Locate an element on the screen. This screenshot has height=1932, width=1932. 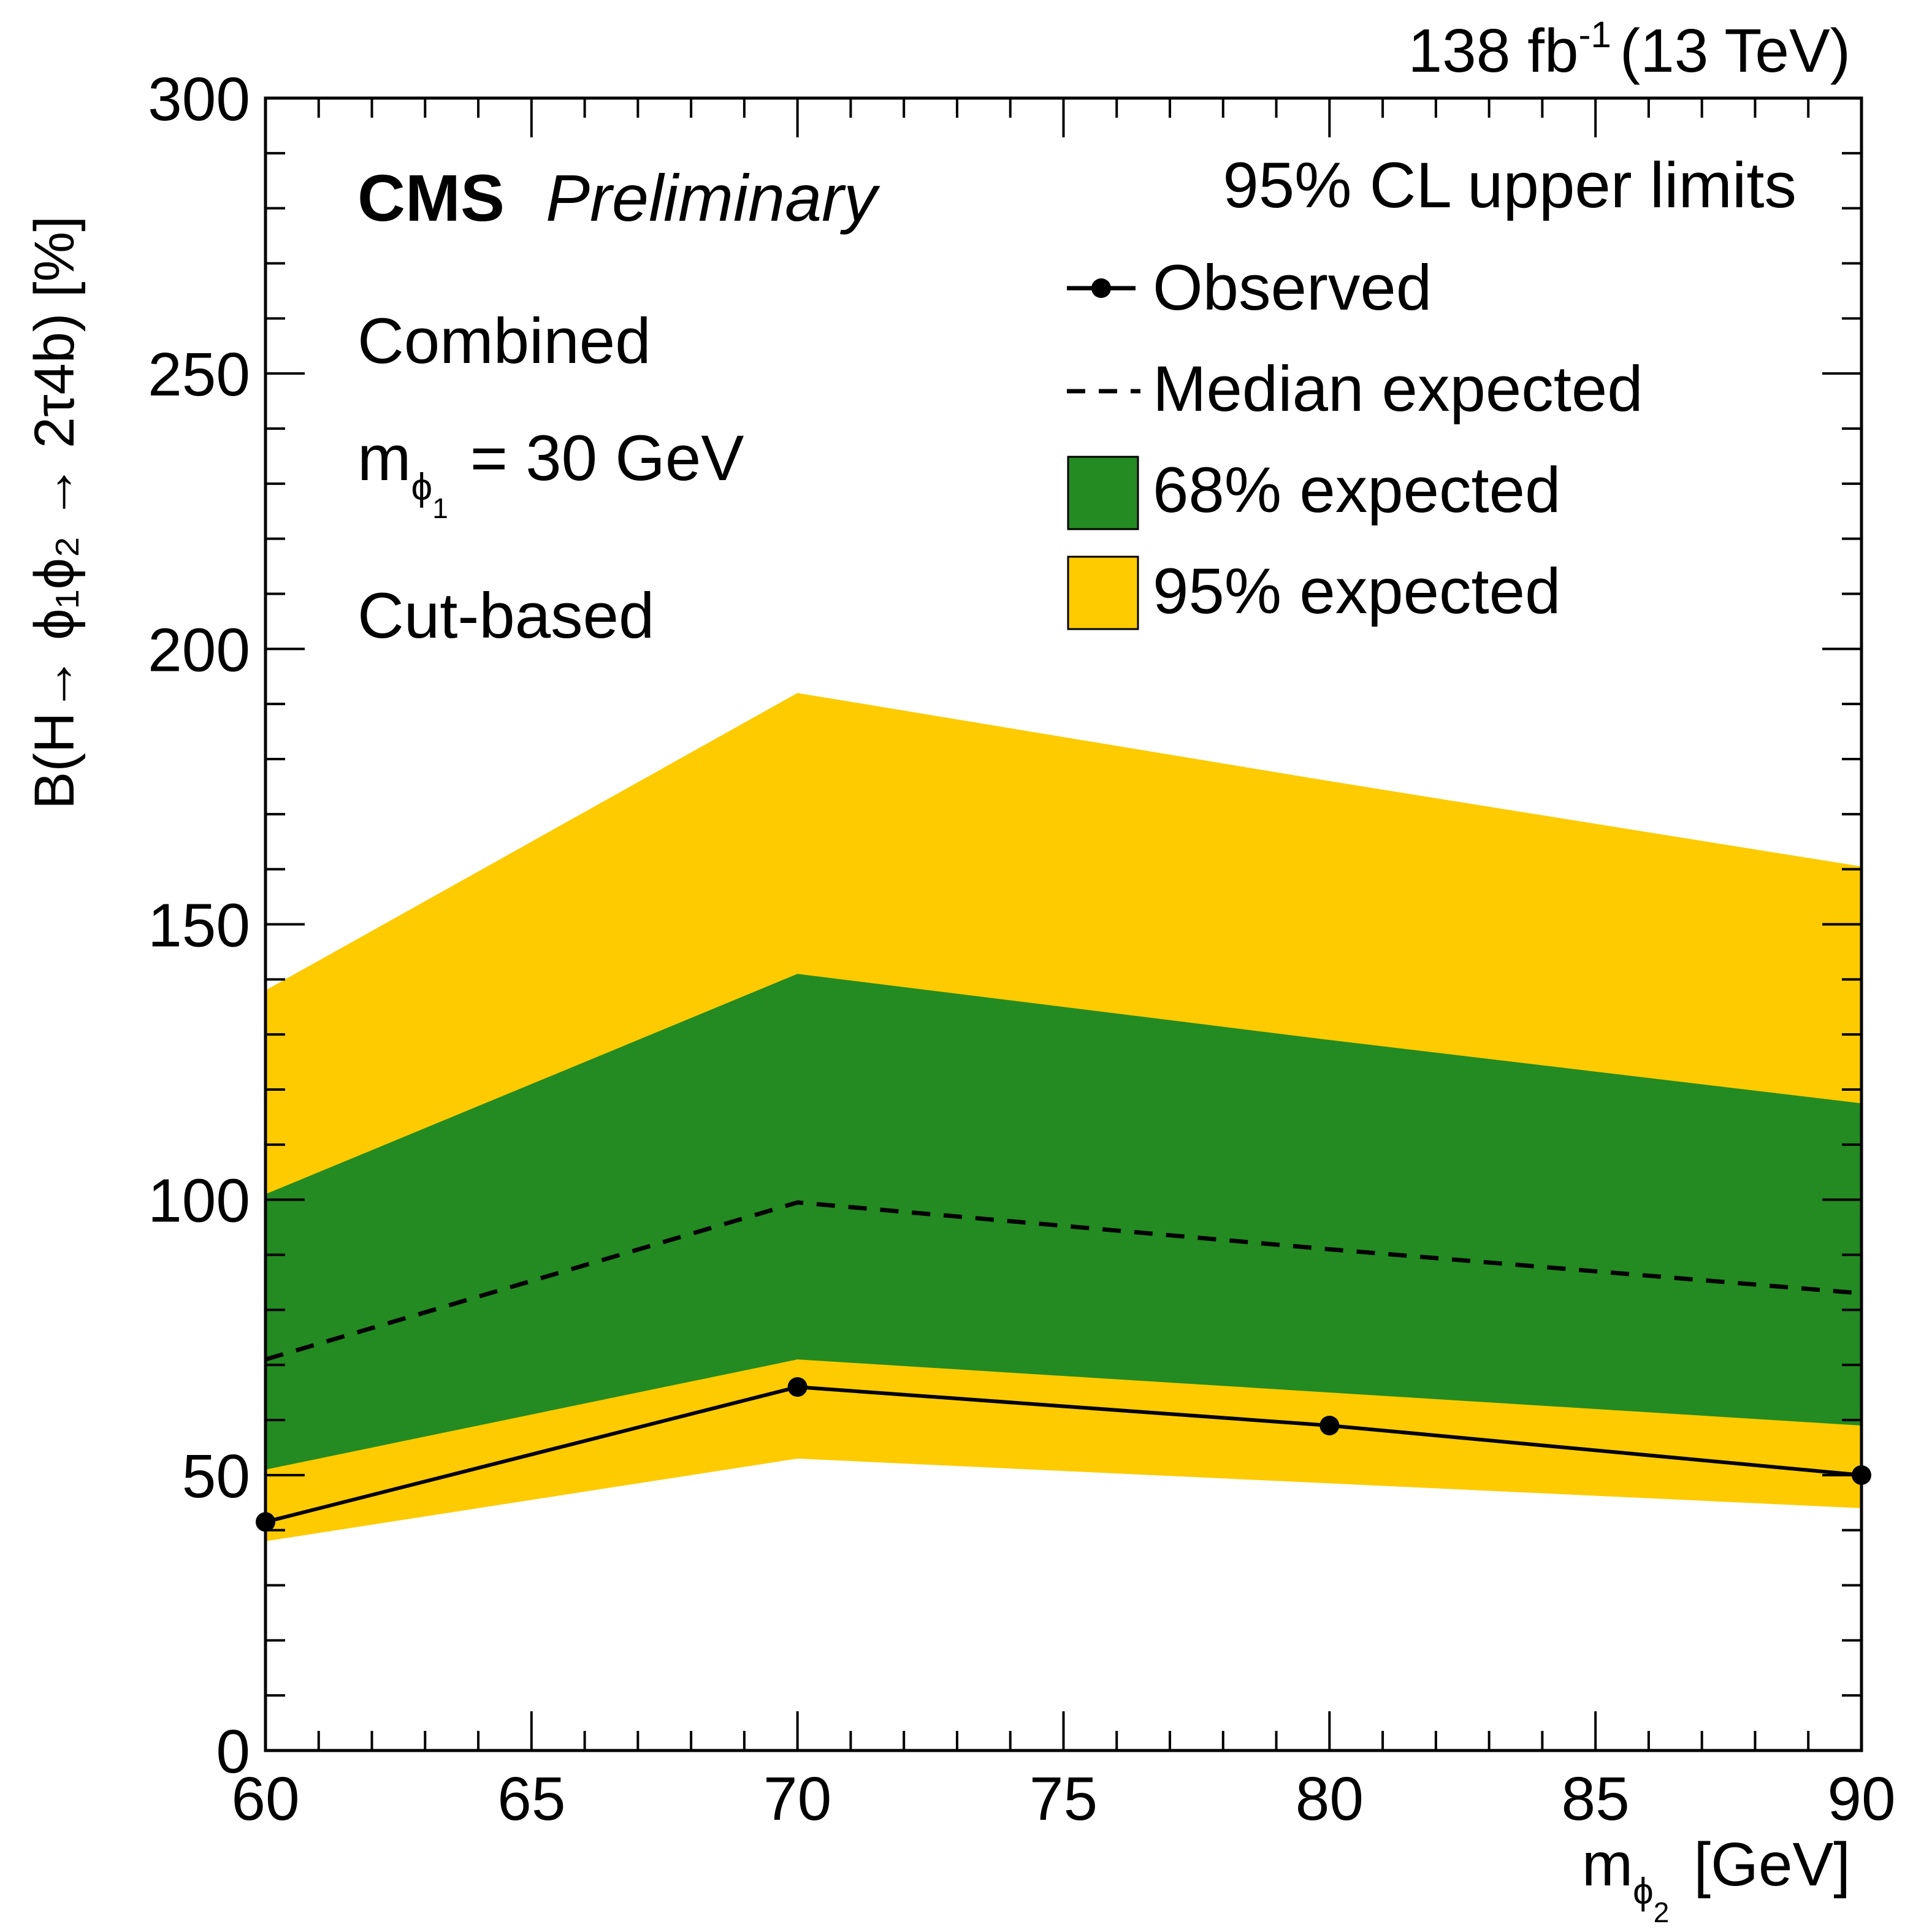
x-tick-label: 65 is located at coordinates (531, 1799).